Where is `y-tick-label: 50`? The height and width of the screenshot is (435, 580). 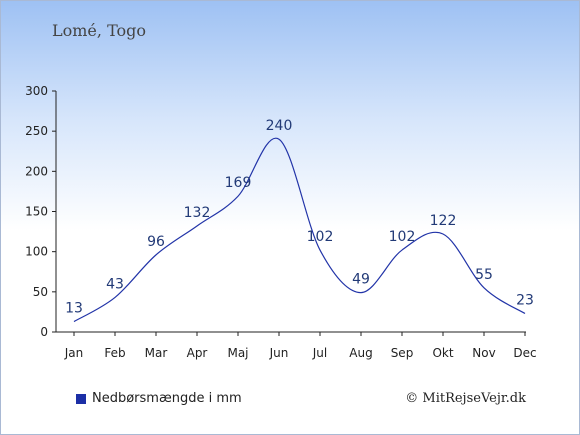 y-tick-label: 50 is located at coordinates (40, 292).